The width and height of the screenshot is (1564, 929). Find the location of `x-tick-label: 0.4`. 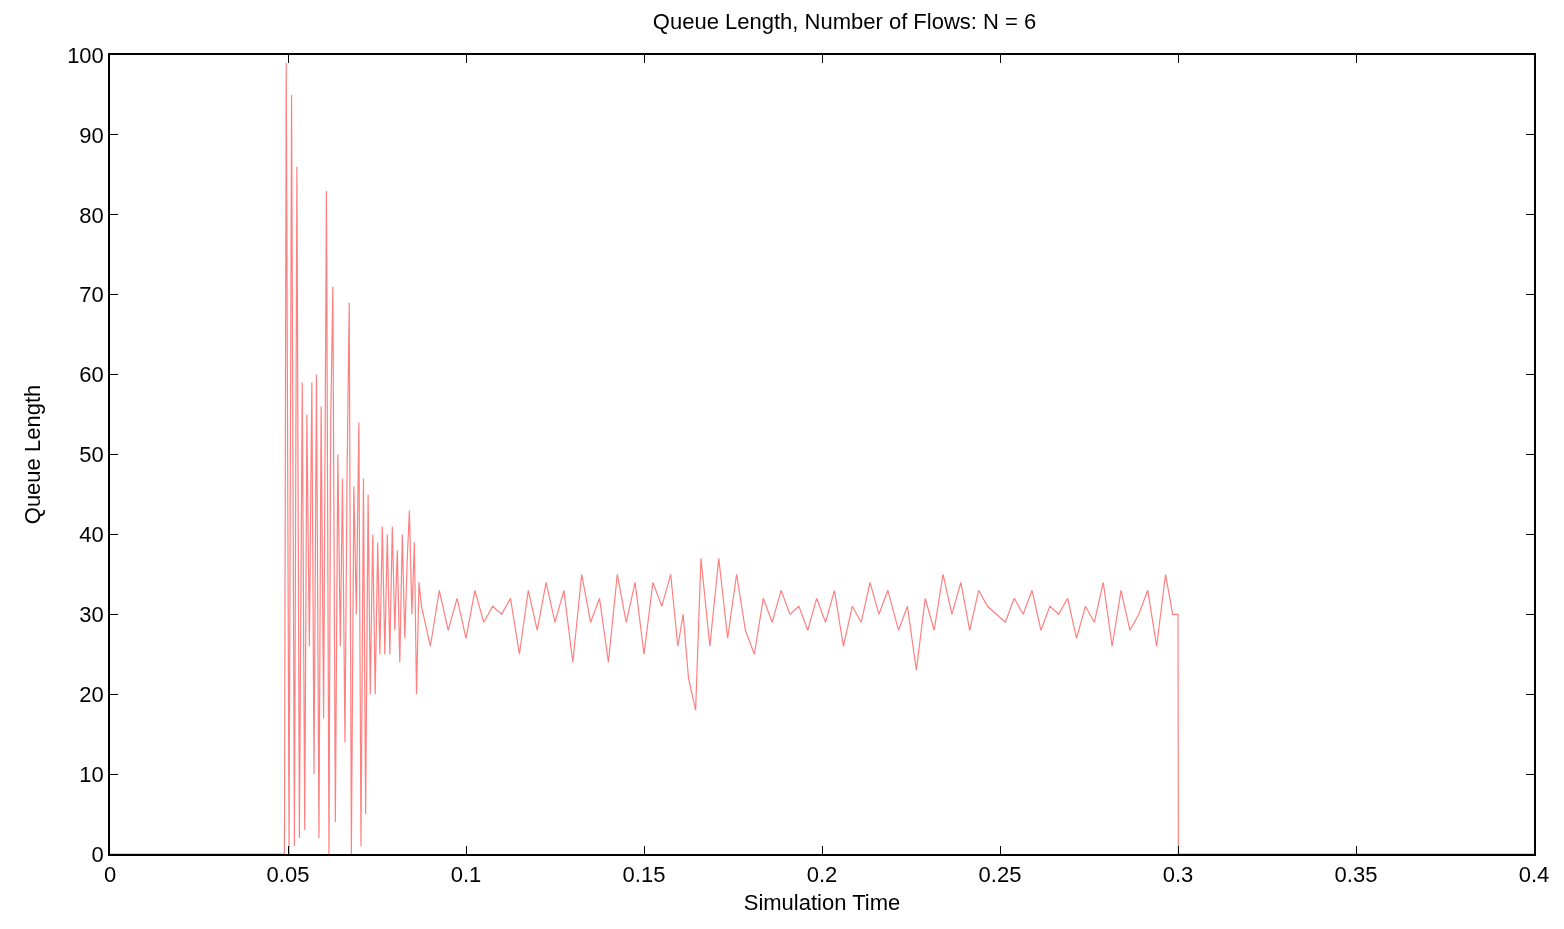

x-tick-label: 0.4 is located at coordinates (1534, 875).